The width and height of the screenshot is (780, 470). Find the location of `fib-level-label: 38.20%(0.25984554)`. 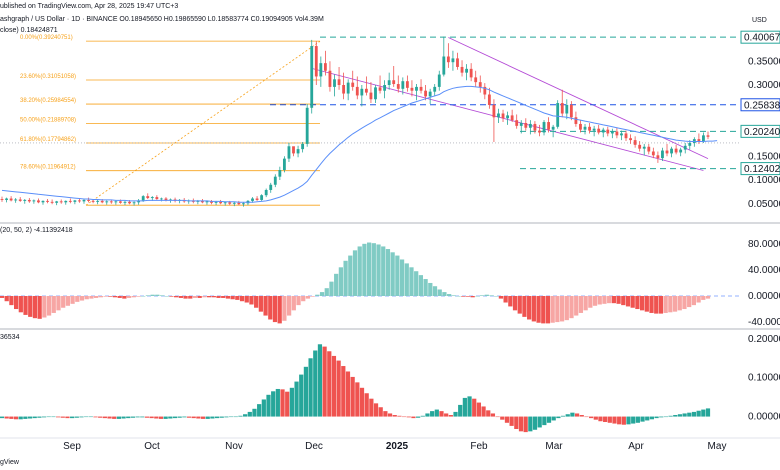

fib-level-label: 38.20%(0.25984554) is located at coordinates (48, 101).